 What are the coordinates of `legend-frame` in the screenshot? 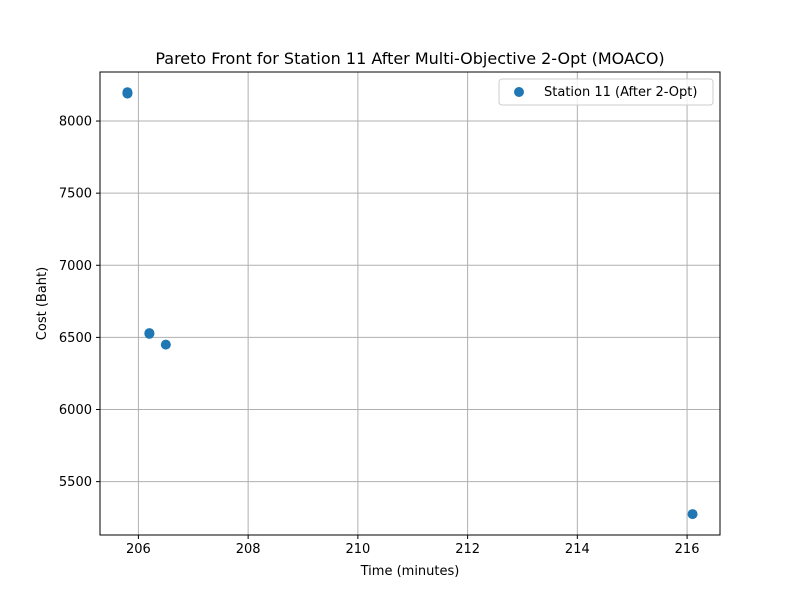 It's located at (606, 92).